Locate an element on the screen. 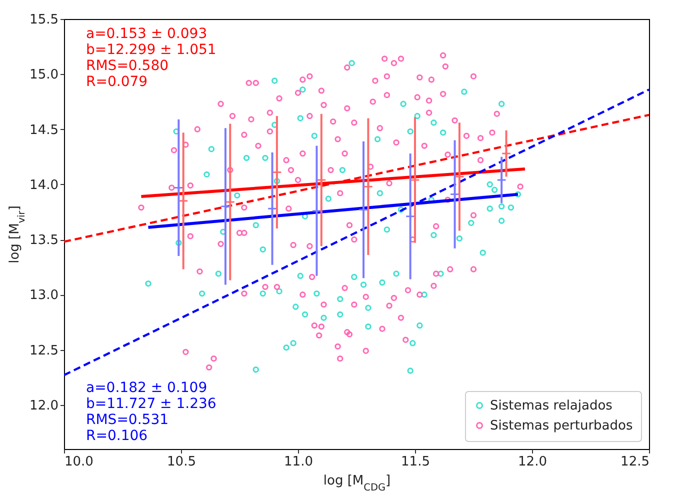 The height and width of the screenshot is (500, 679). y-tick-label: 15.0 is located at coordinates (44, 75).